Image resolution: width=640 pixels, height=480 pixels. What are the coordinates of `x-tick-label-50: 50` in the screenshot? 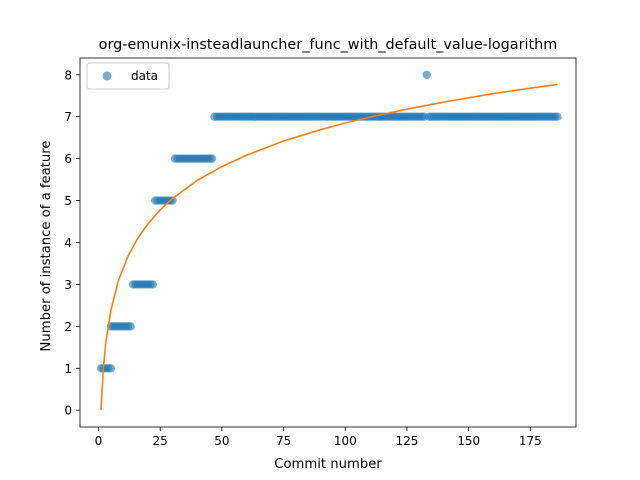 It's located at (221, 441).